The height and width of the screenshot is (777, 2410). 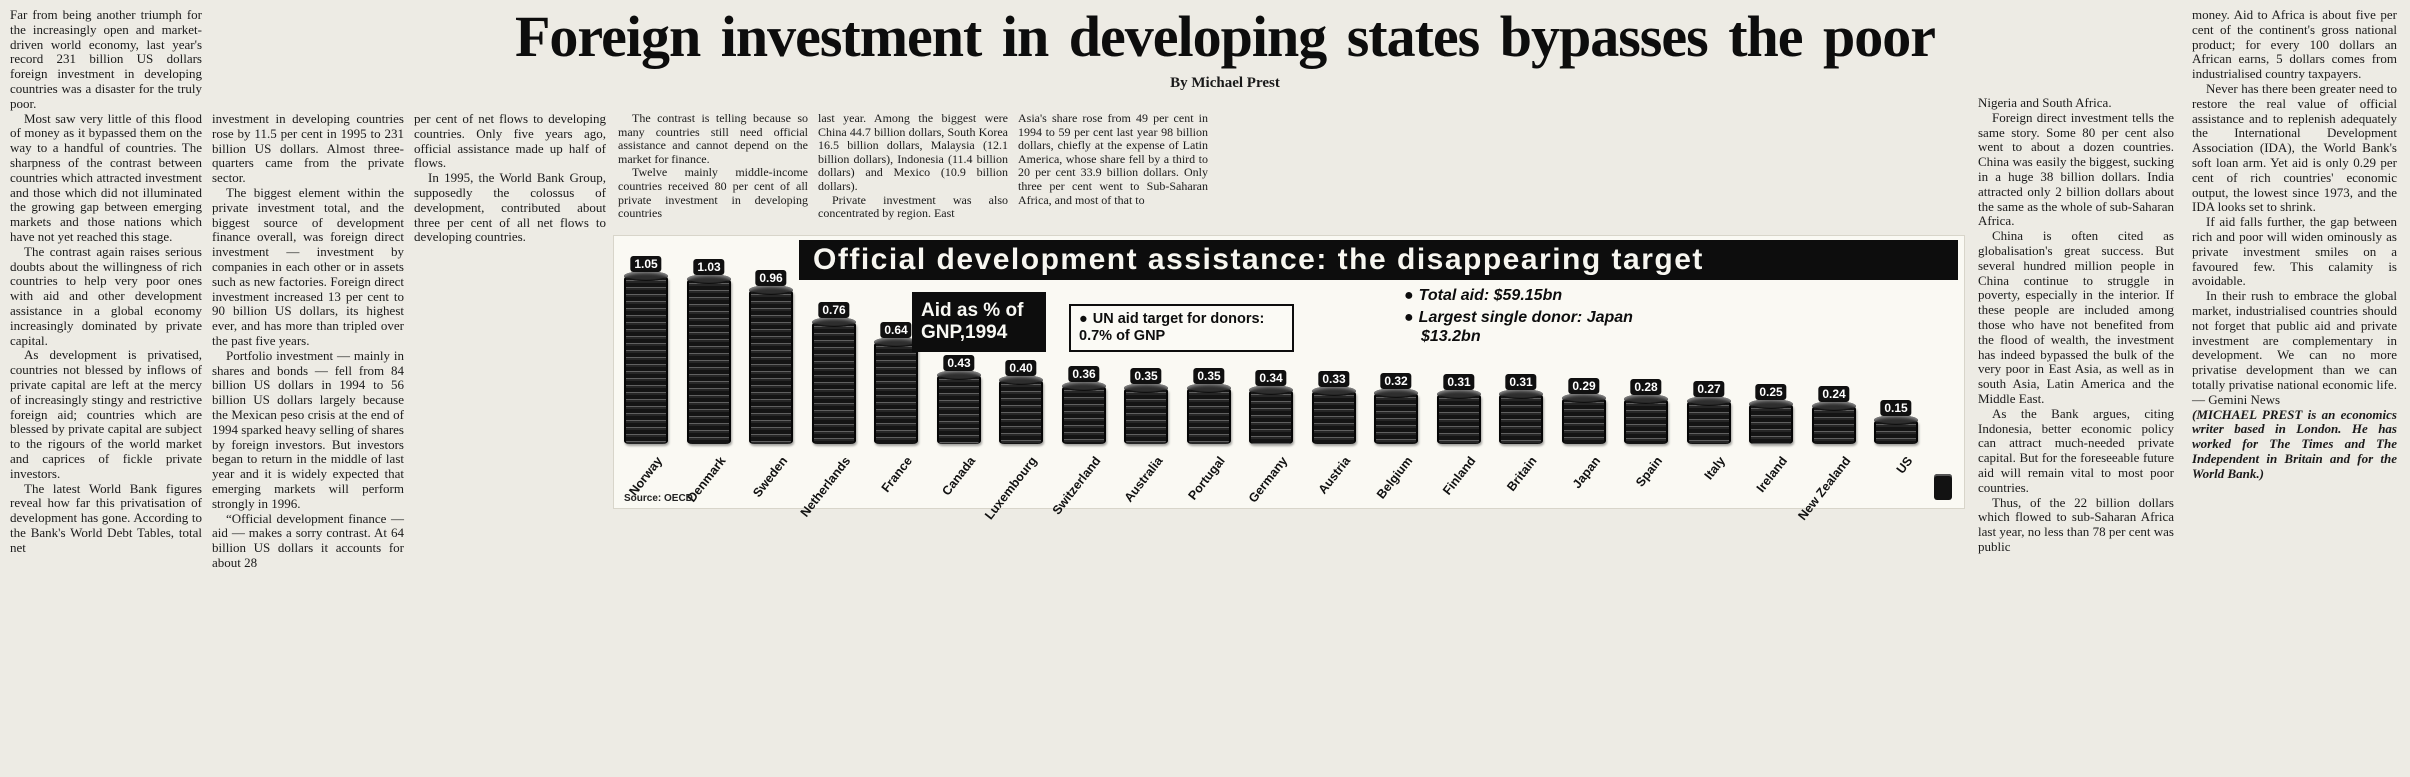 What do you see at coordinates (1525, 327) in the screenshot?
I see `largest-donor-text: Largest single donor: Japan $13.2bn` at bounding box center [1525, 327].